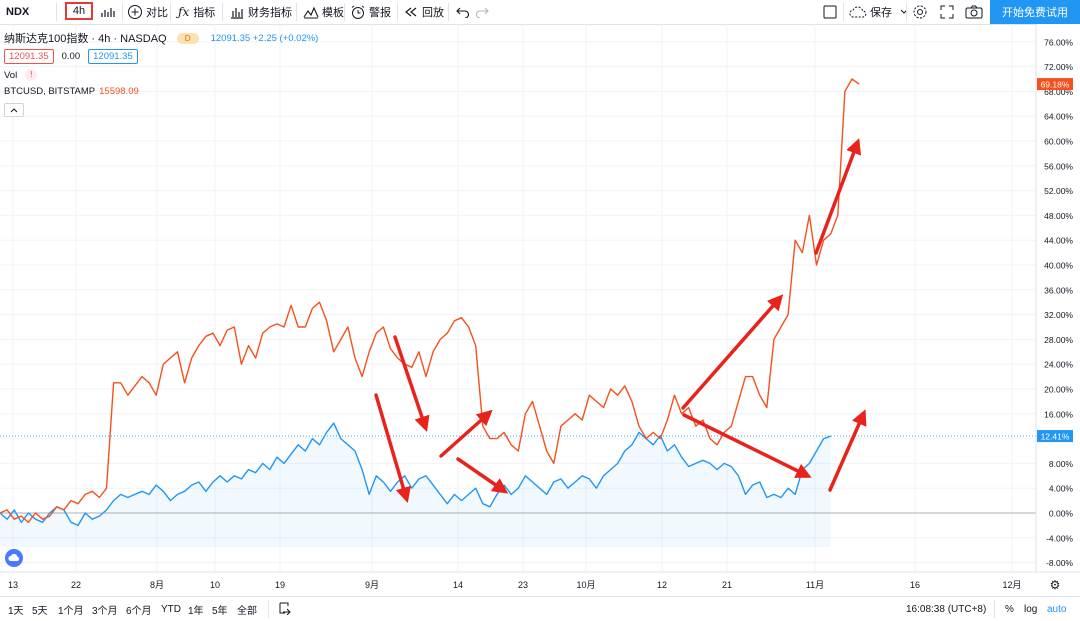  I want to click on redo-button, so click(482, 12).